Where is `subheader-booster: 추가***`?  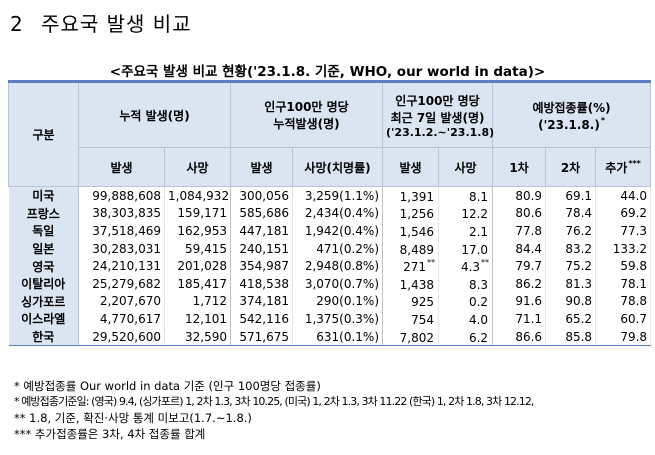 subheader-booster: 추가*** is located at coordinates (623, 167).